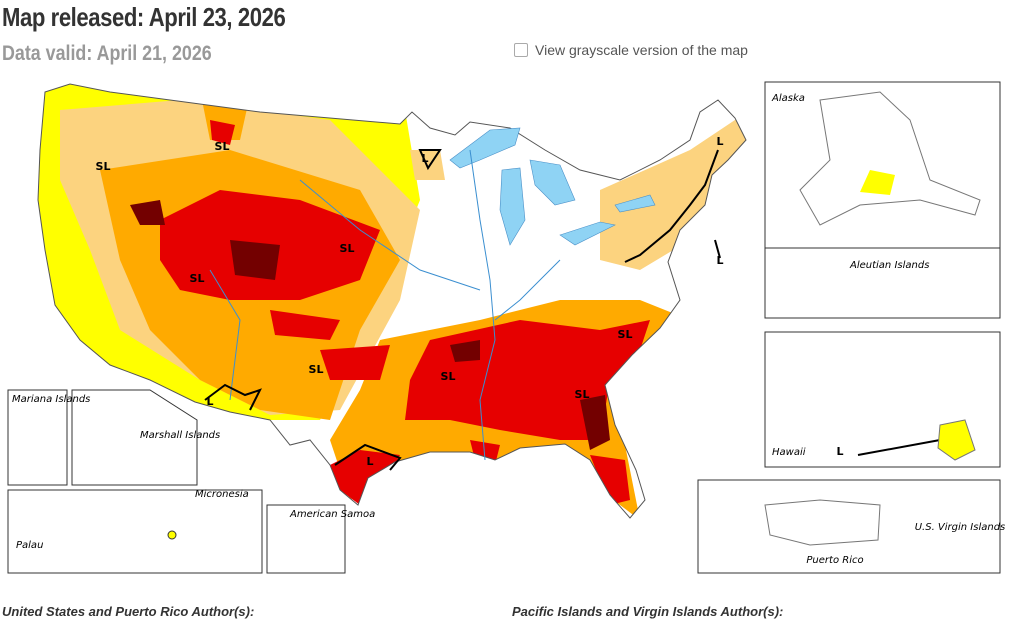 The width and height of the screenshot is (1024, 625). I want to click on grayscale-toggle: View grayscale version of the map, so click(631, 50).